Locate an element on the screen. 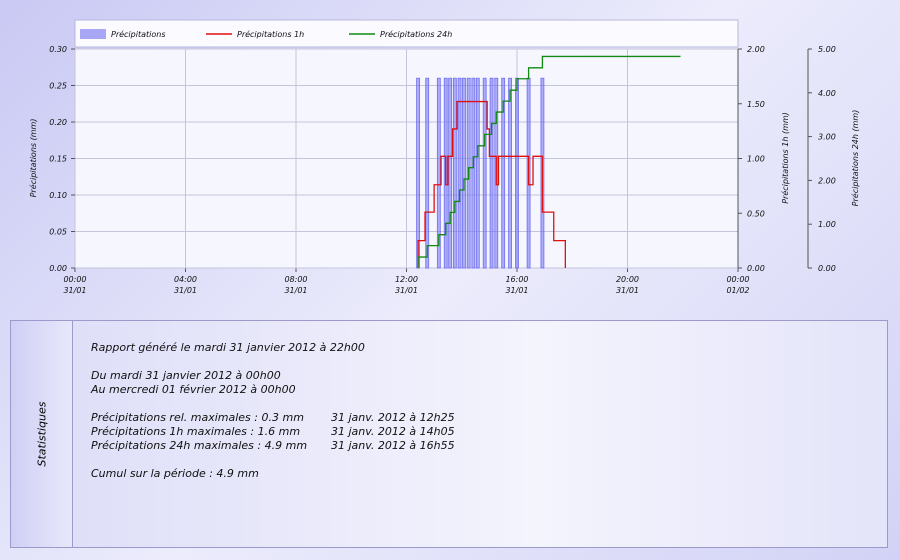 This screenshot has height=560, width=900. y-axis-title: Précipitations (mm) is located at coordinates (33, 158).